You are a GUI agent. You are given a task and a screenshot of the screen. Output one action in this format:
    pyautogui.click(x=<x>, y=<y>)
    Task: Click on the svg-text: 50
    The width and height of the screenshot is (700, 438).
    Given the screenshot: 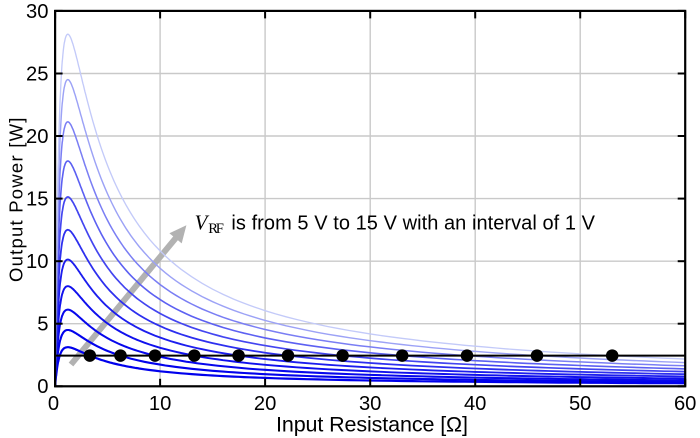 What is the action you would take?
    pyautogui.click(x=580, y=404)
    